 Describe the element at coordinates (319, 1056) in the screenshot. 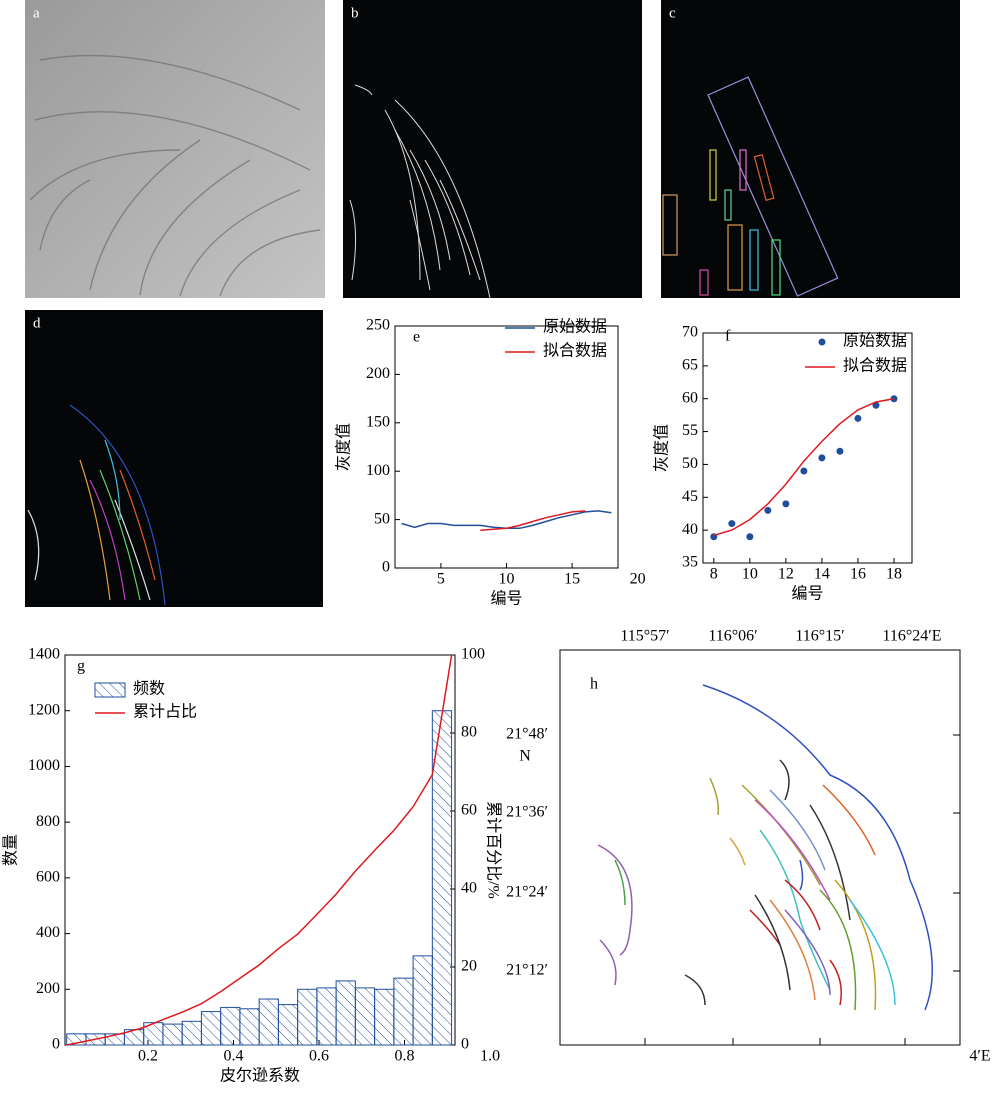

I see `x-tick-label: 0.6` at that location.